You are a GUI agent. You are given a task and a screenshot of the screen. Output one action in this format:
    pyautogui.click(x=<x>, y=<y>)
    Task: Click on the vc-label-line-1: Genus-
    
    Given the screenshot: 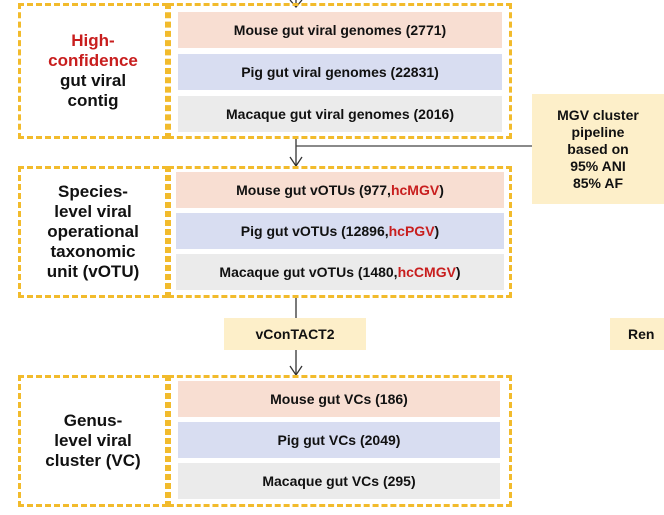 What is the action you would take?
    pyautogui.click(x=93, y=420)
    